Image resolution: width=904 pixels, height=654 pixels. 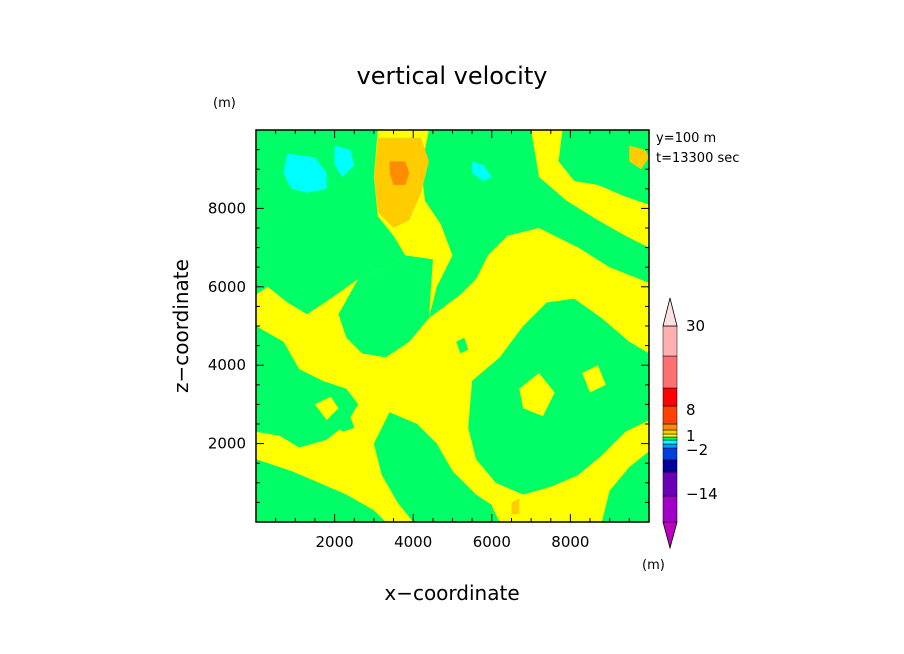 I want to click on x-tick-label: 2000, so click(x=335, y=542).